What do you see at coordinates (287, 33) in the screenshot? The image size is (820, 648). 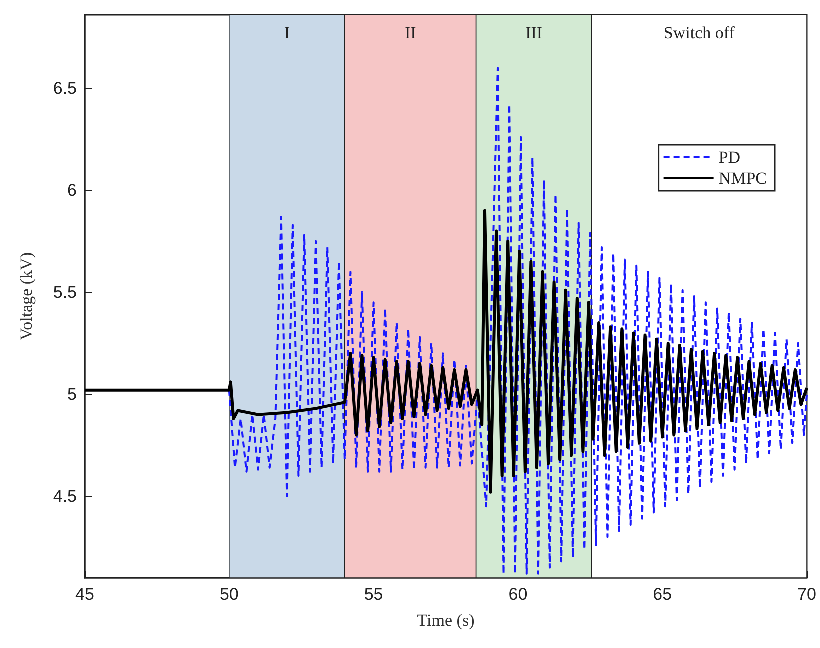 I see `band-label: I` at bounding box center [287, 33].